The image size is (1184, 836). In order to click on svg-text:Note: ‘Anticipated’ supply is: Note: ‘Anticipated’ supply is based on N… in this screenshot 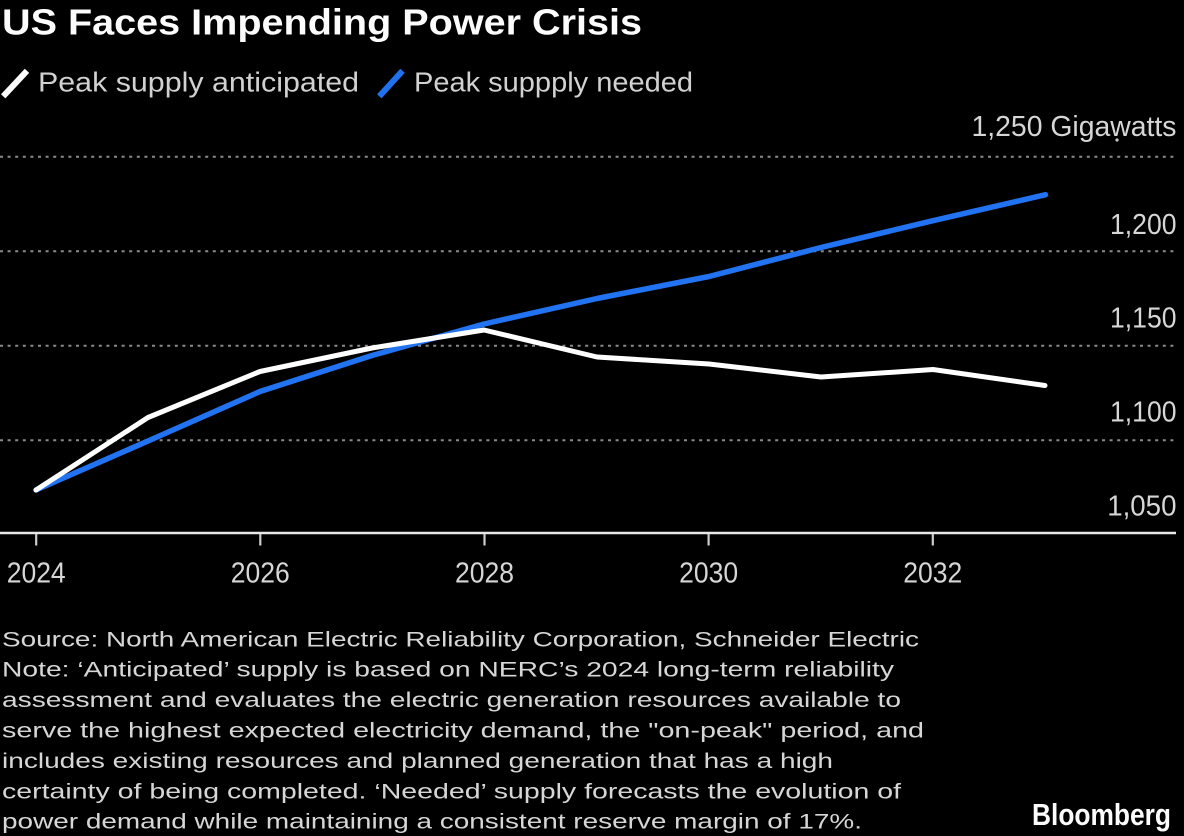, I will do `click(448, 670)`.